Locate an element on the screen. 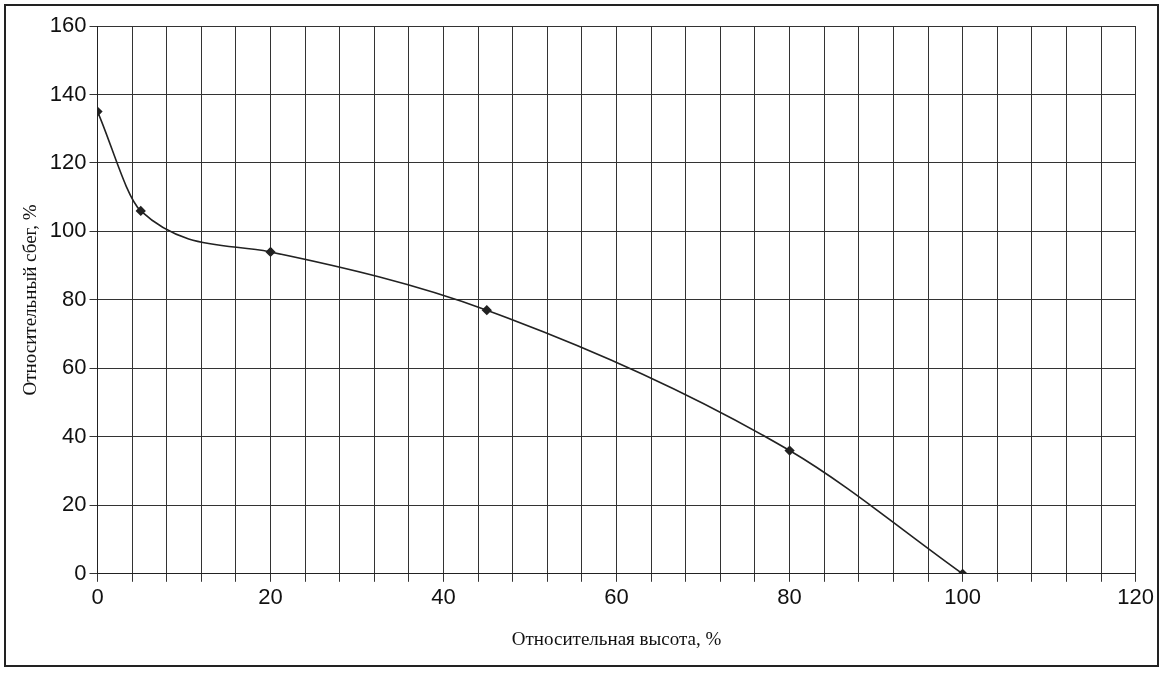 The image size is (1165, 673). x-tick-label: 120 is located at coordinates (1136, 597).